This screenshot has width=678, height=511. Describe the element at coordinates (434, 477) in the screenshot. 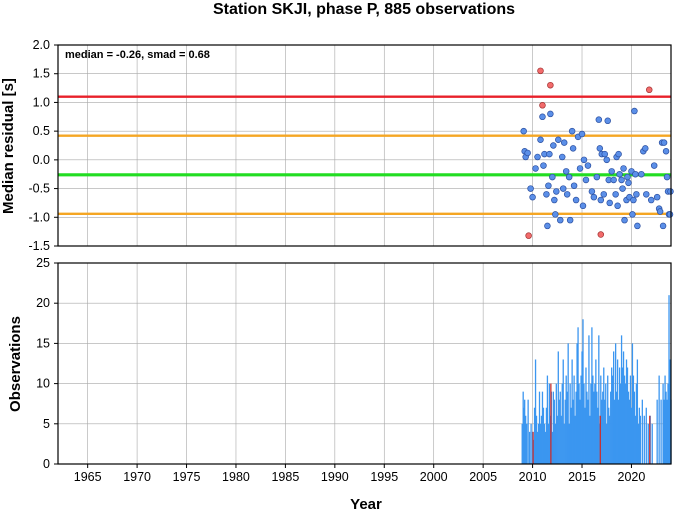

I see `x-tick-label: 2000` at that location.